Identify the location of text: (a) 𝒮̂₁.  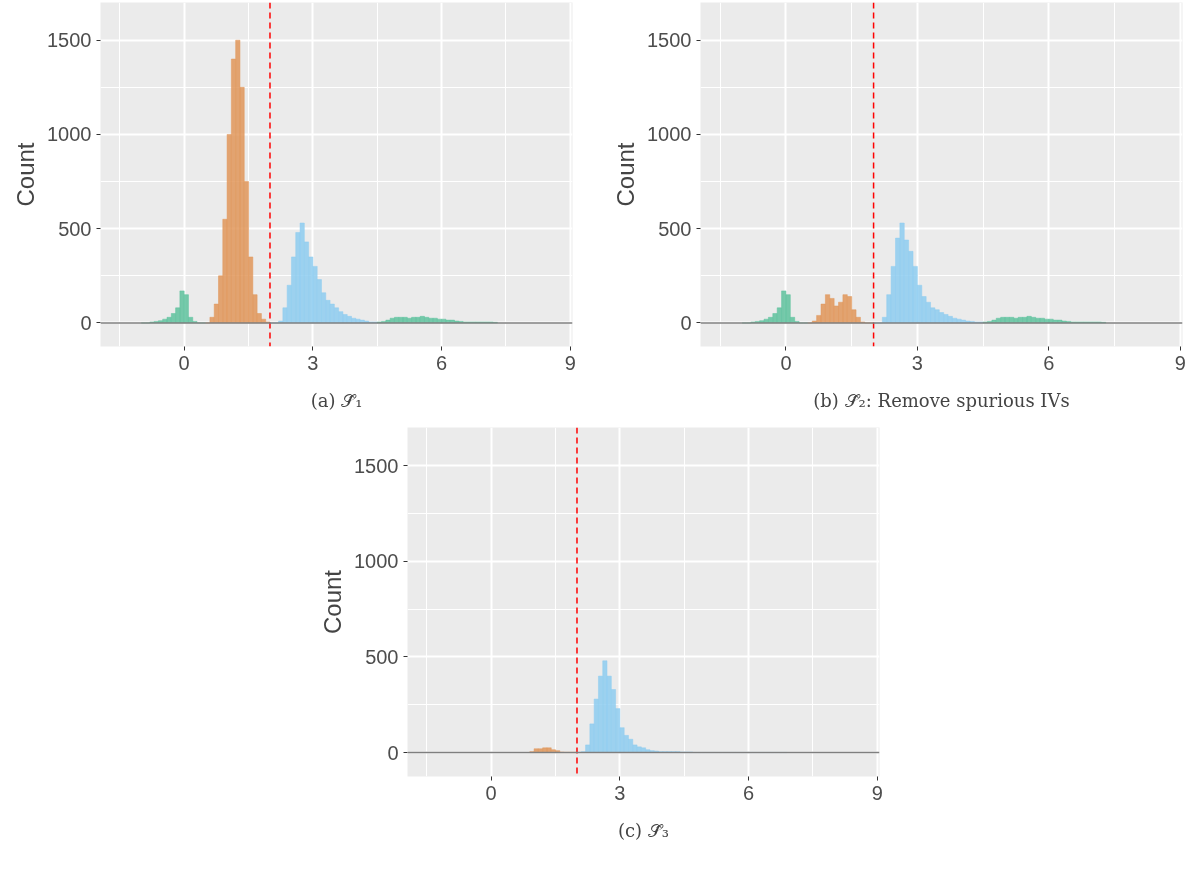
(336, 400).